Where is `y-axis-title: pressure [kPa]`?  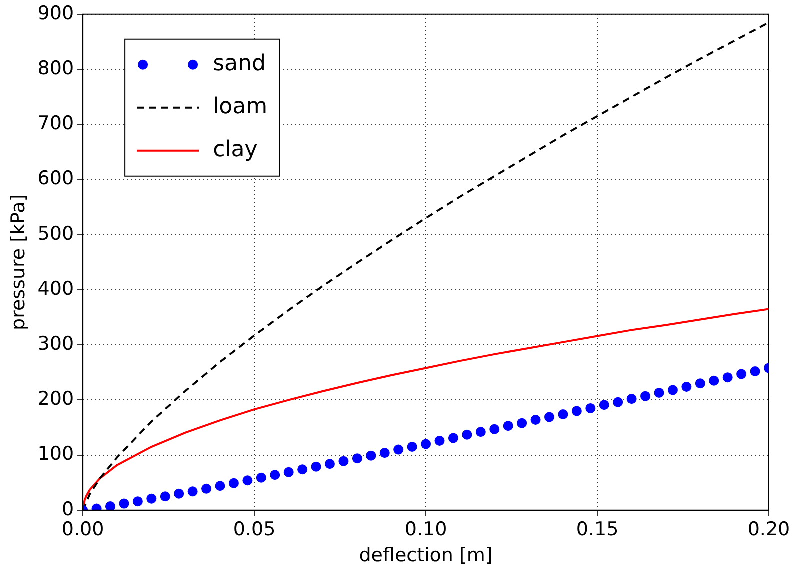
y-axis-title: pressure [kPa] is located at coordinates (18, 262).